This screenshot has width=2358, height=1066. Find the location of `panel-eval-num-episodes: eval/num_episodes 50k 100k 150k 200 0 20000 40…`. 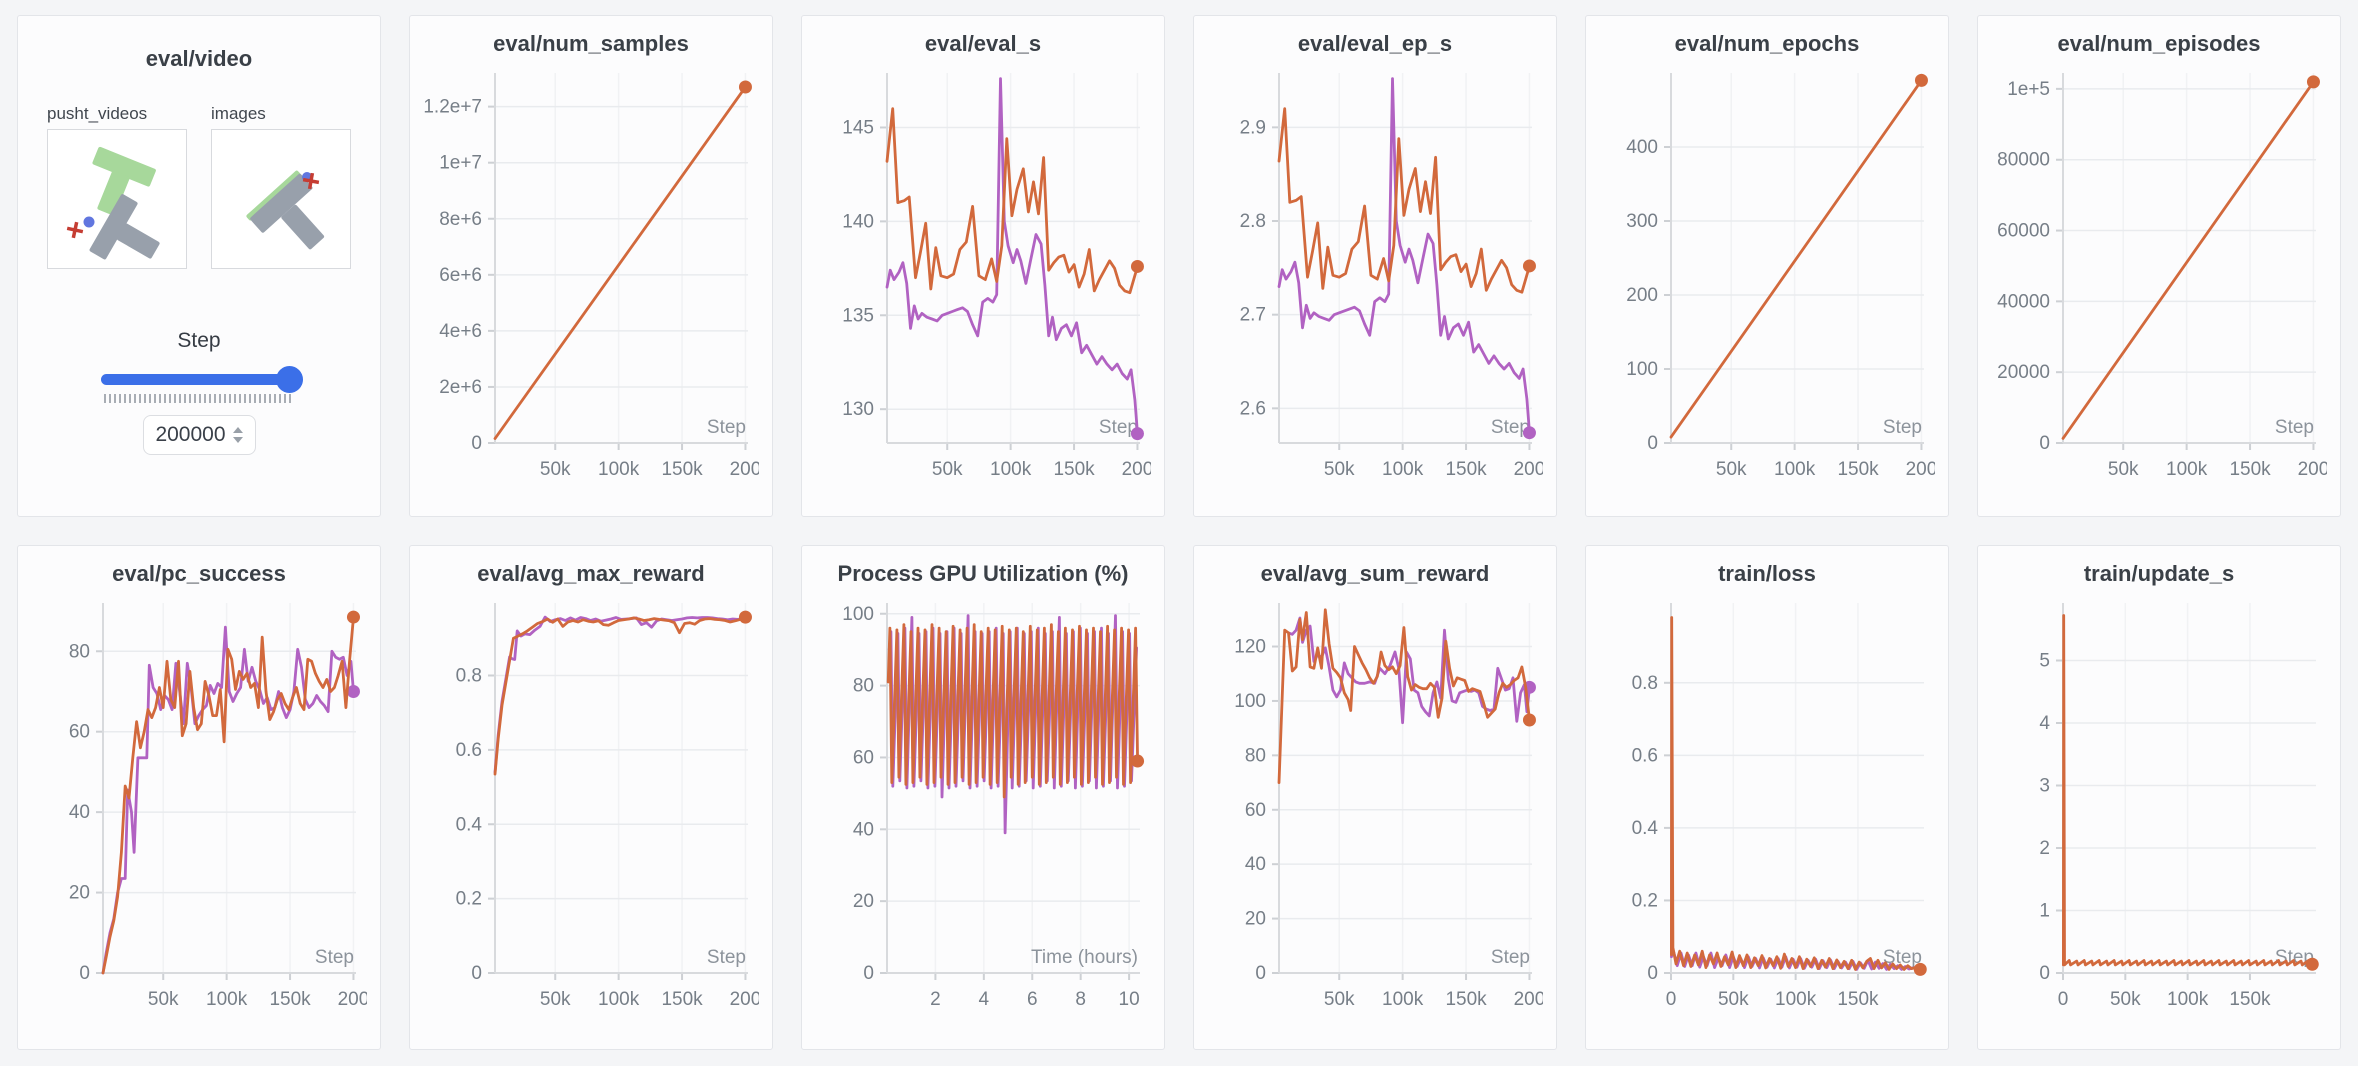

panel-eval-num-episodes: eval/num_episodes 50k 100k 150k 200 0 20000 40… is located at coordinates (2159, 266).